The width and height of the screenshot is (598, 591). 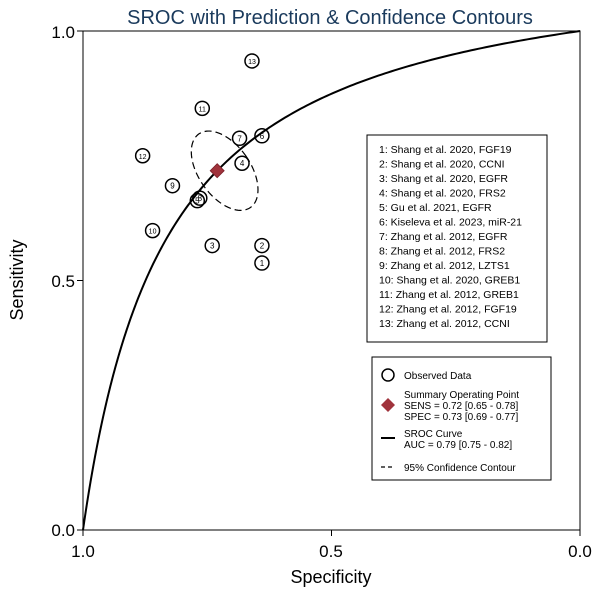 I want to click on study-point-label: 12, so click(x=143, y=157).